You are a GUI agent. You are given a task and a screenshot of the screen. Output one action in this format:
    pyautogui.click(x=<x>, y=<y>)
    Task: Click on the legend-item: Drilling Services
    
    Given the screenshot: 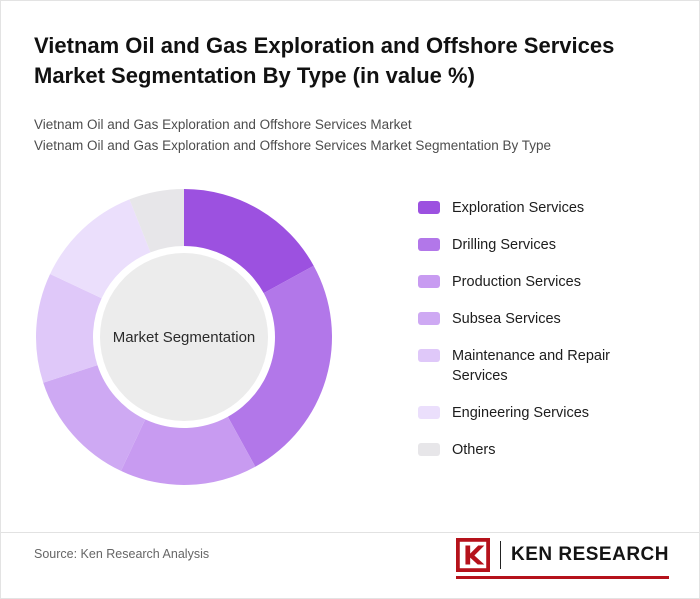 What is the action you would take?
    pyautogui.click(x=538, y=245)
    